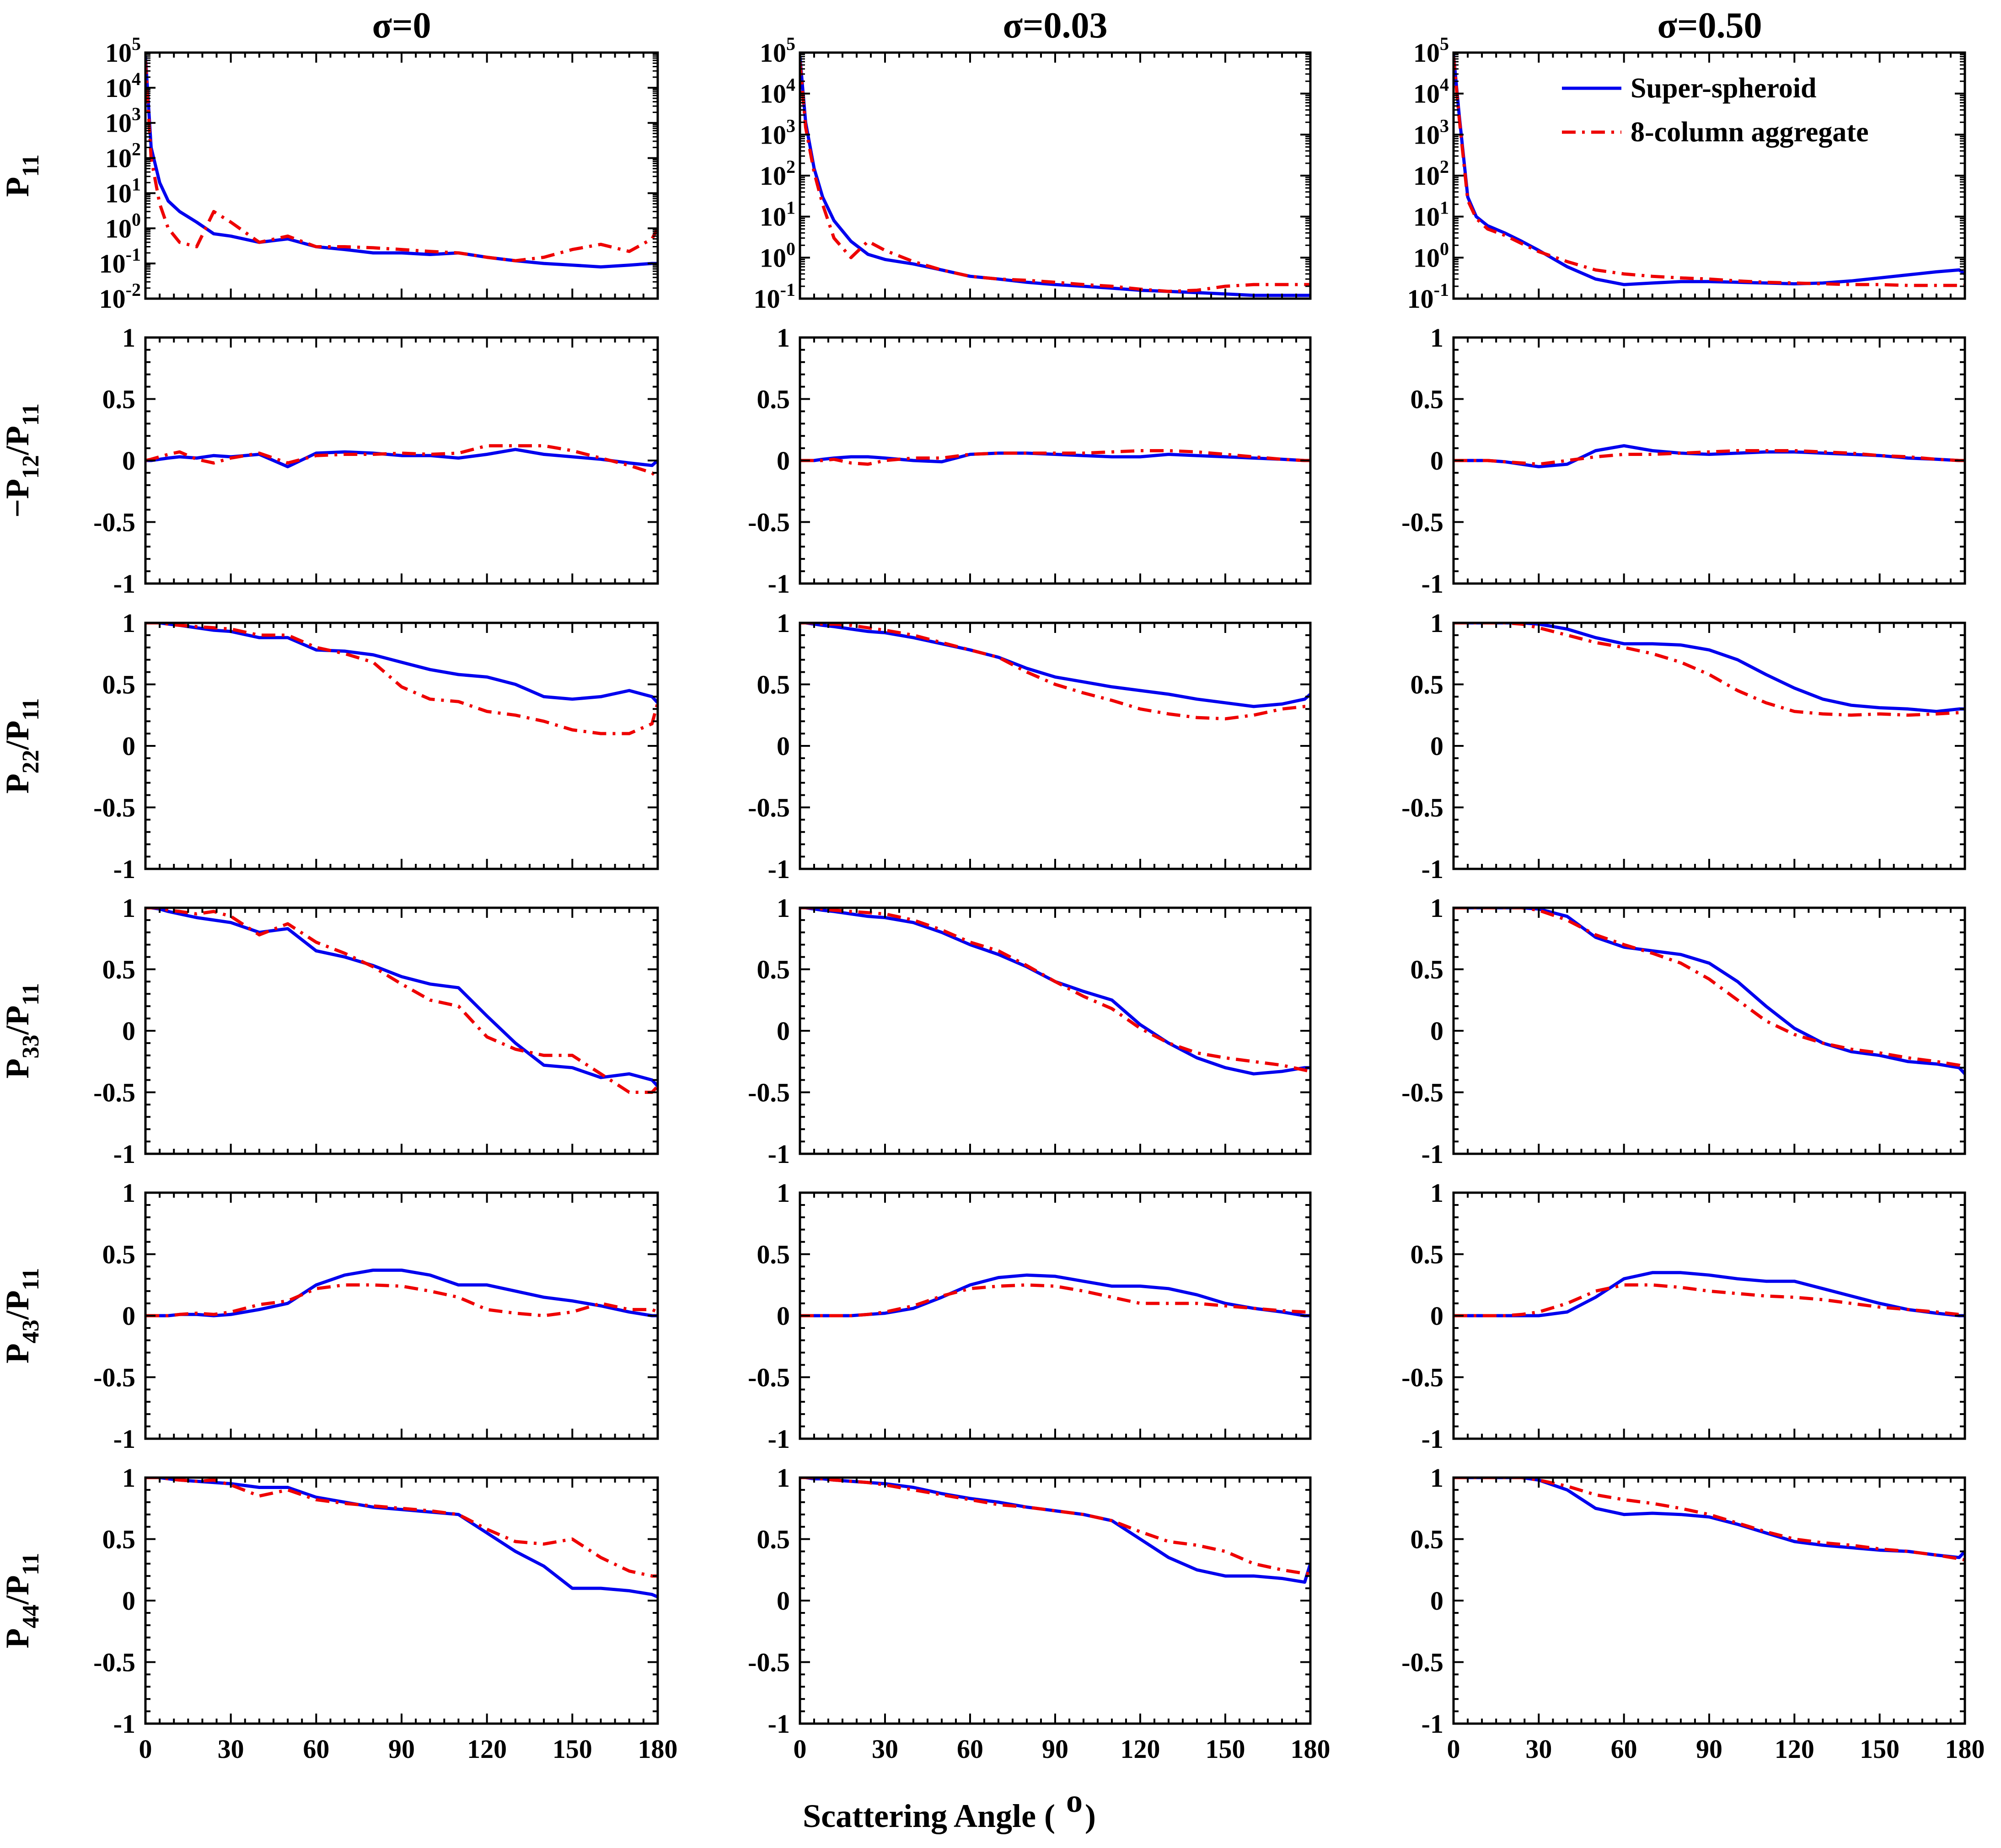 Image resolution: width=2001 pixels, height=1848 pixels. I want to click on y-tick-label-exp: -1, so click(787, 289).